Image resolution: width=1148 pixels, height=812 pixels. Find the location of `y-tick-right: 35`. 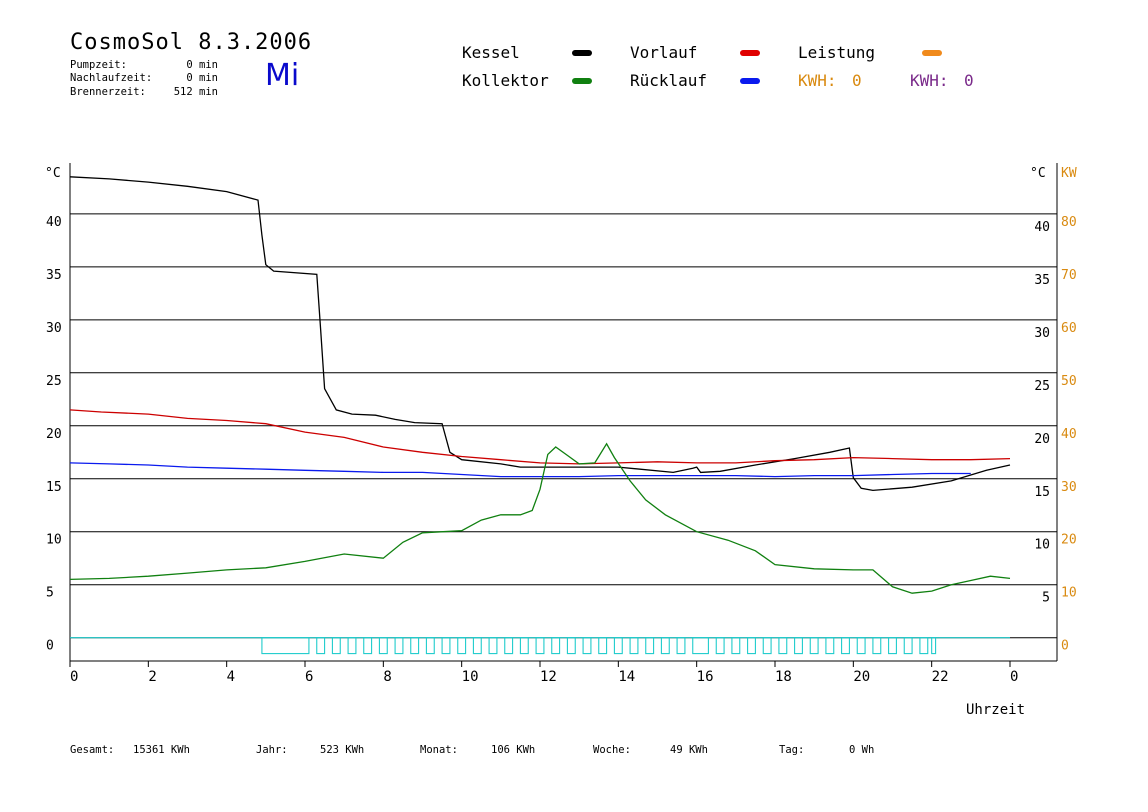

y-tick-right: 35 is located at coordinates (1042, 280).